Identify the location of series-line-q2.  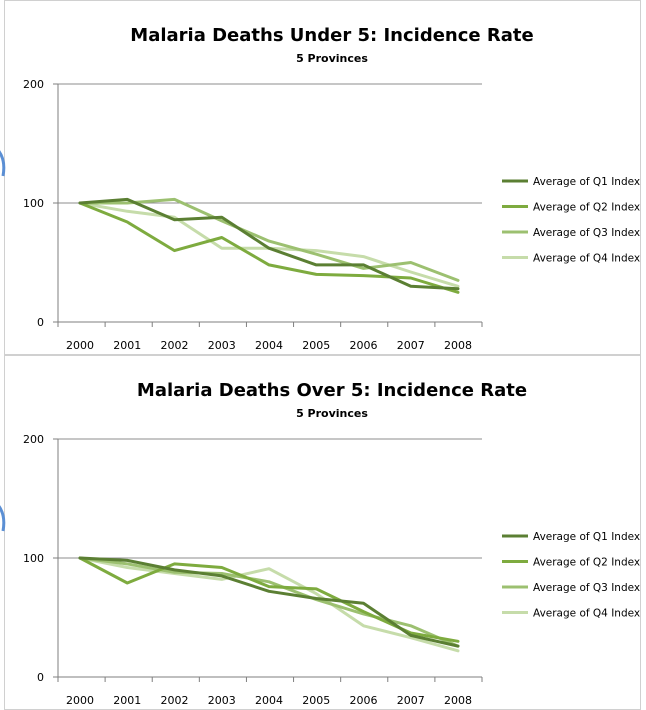
(269, 247).